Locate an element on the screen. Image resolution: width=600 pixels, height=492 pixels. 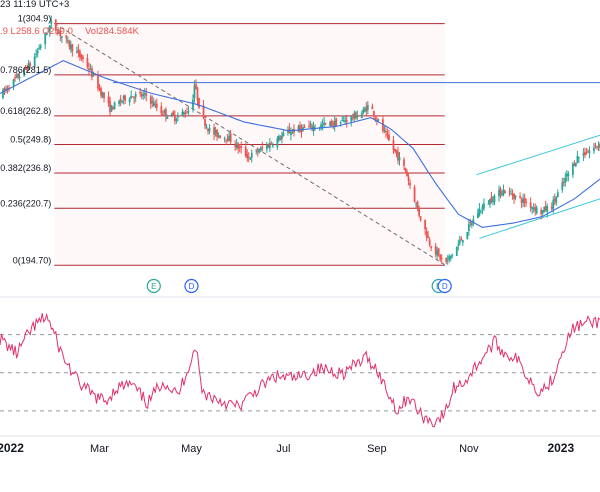
fib-label-1: 1(304.9) is located at coordinates (35, 19).